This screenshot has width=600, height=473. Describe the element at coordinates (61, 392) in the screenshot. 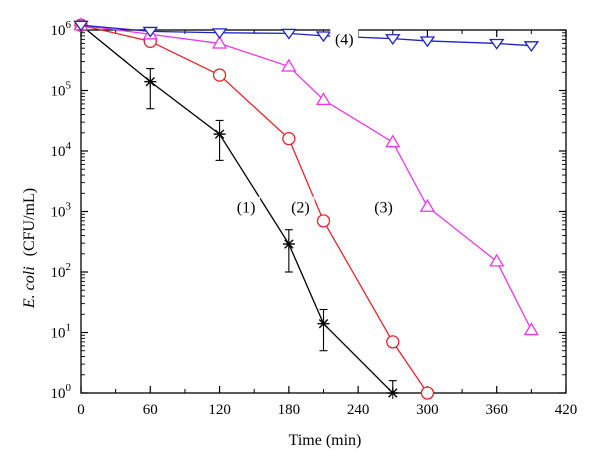

I see `y-tick-label: 10⁰` at that location.